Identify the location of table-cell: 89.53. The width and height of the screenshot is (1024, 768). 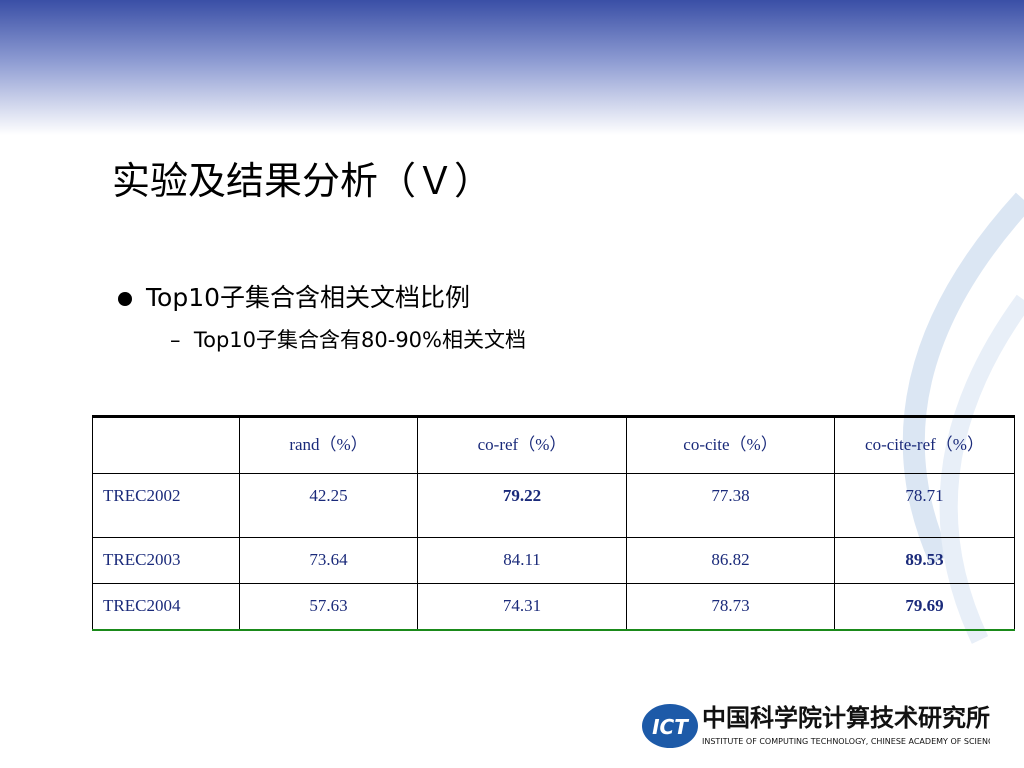
(924, 560).